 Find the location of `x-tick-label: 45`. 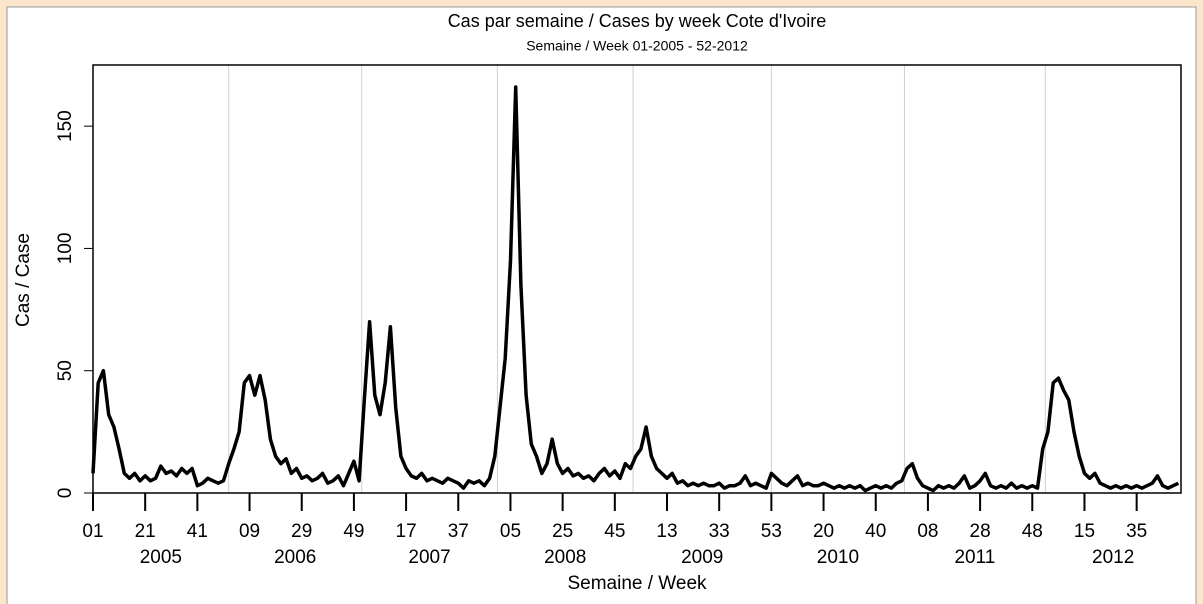

x-tick-label: 45 is located at coordinates (614, 531).